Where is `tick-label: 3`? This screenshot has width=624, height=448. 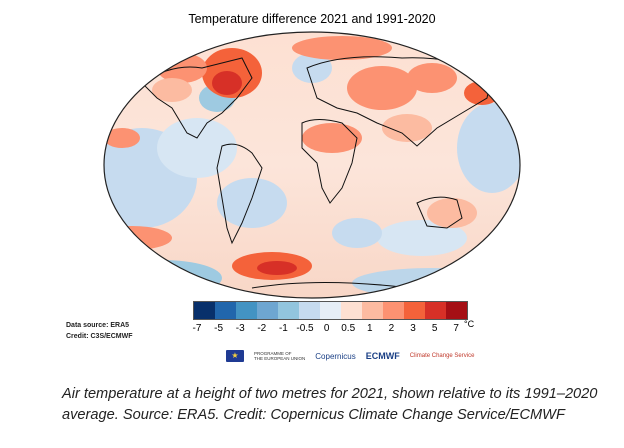 tick-label: 3 is located at coordinates (413, 328).